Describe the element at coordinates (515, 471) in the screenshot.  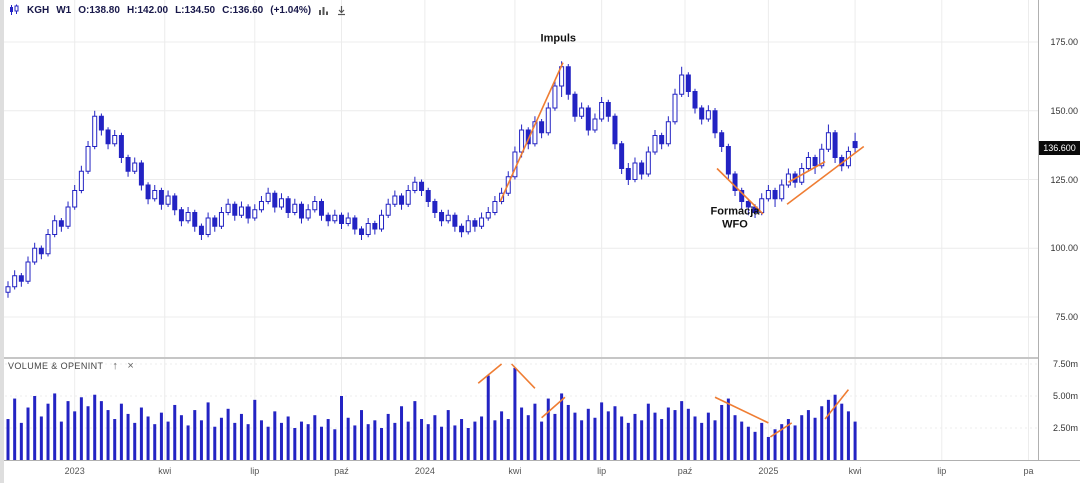
I see `time-tick-label: kwi` at that location.